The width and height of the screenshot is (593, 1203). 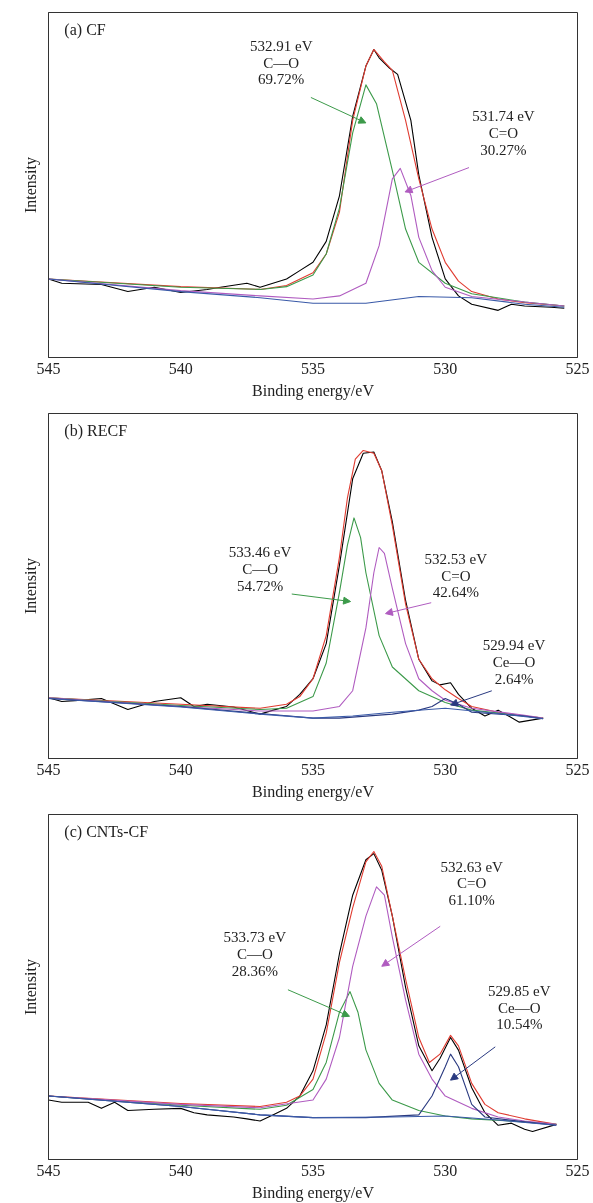 What do you see at coordinates (85, 30) in the screenshot?
I see `chart-title: (a) CF` at bounding box center [85, 30].